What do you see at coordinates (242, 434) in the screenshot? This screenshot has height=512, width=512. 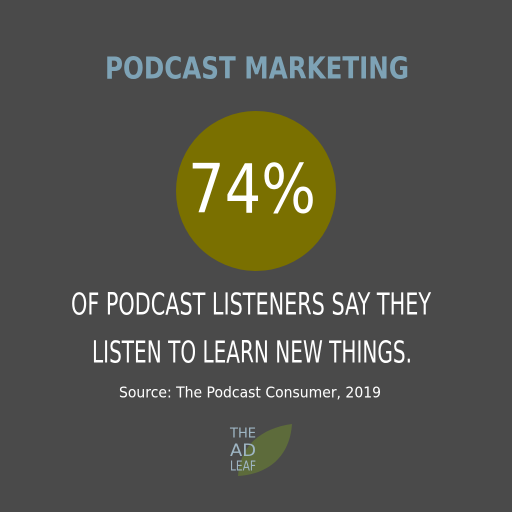 I see `logo-text: THE` at bounding box center [242, 434].